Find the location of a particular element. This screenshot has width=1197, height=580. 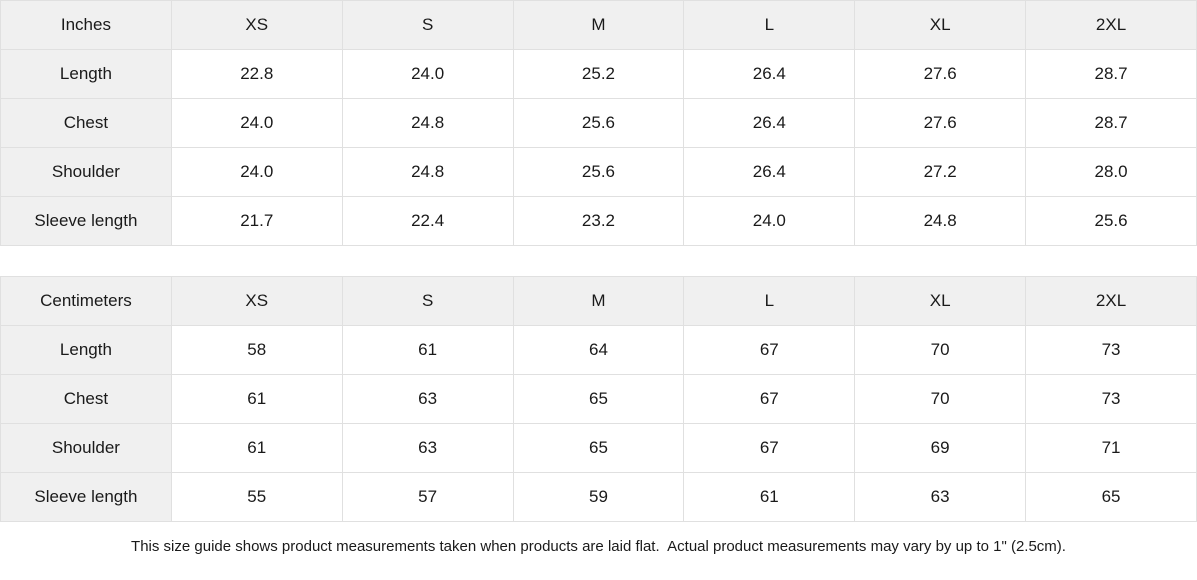

measurement-cell: 55 is located at coordinates (256, 497).